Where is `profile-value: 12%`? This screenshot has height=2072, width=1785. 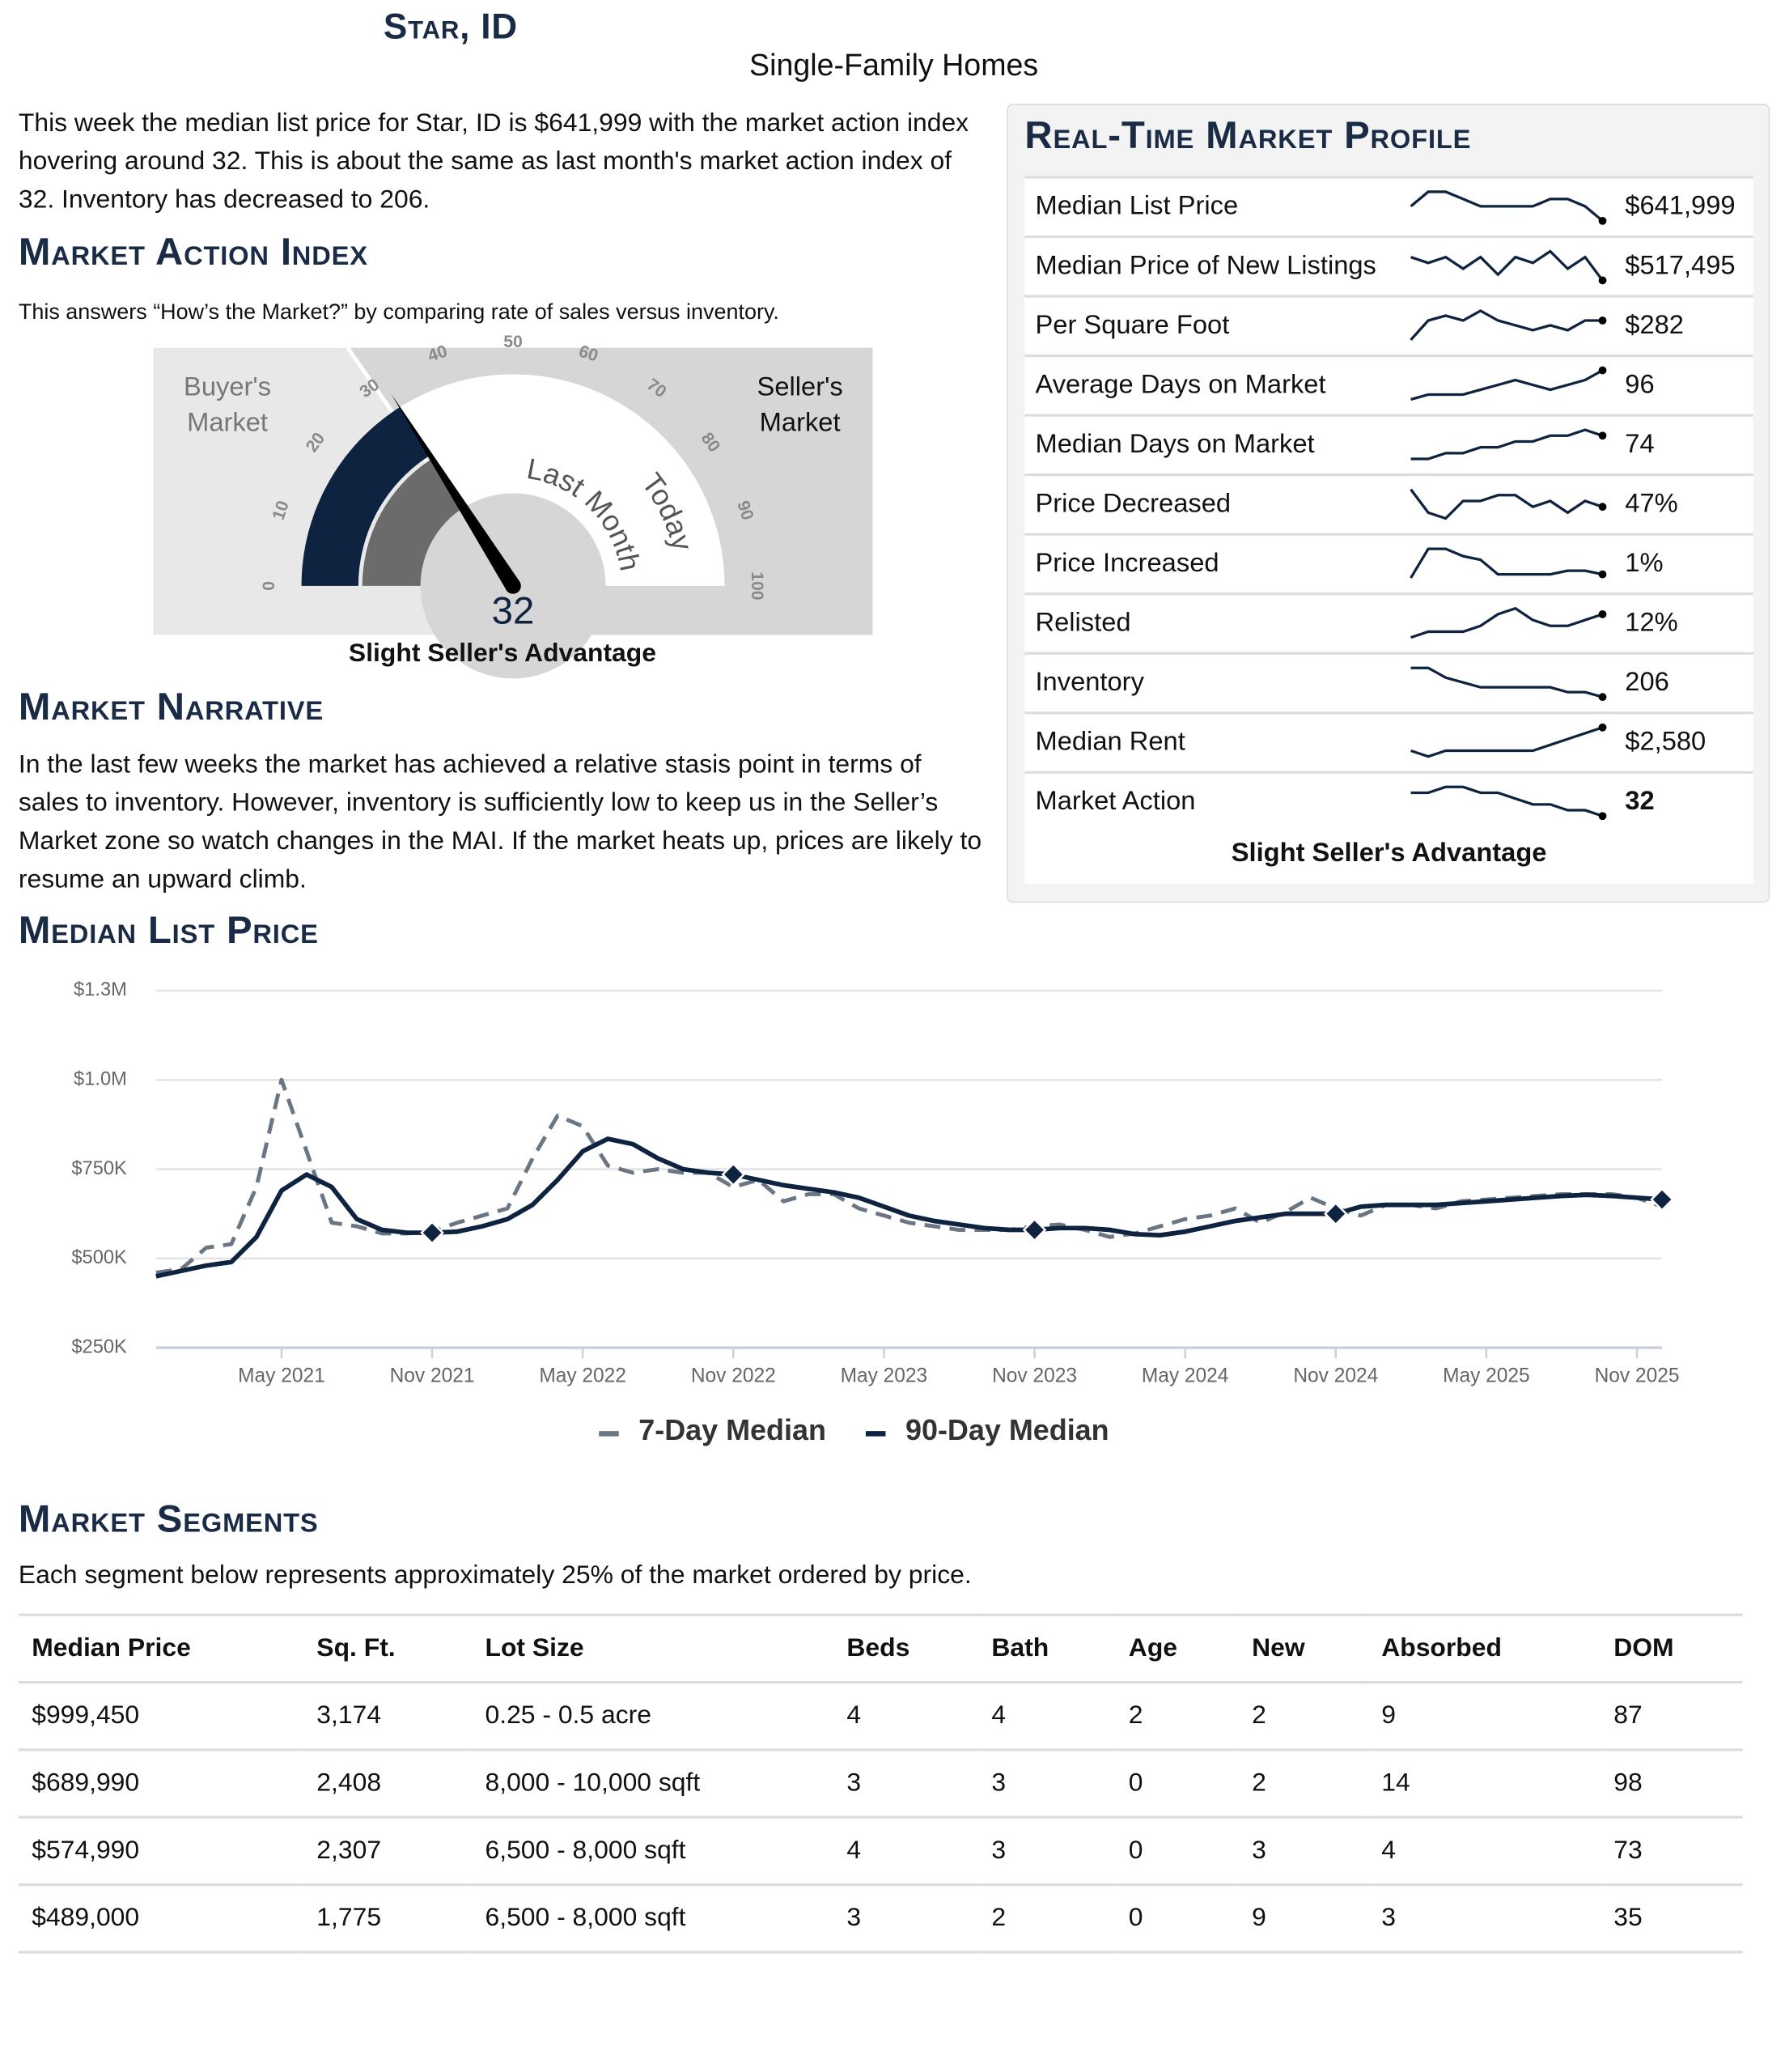 profile-value: 12% is located at coordinates (1651, 623).